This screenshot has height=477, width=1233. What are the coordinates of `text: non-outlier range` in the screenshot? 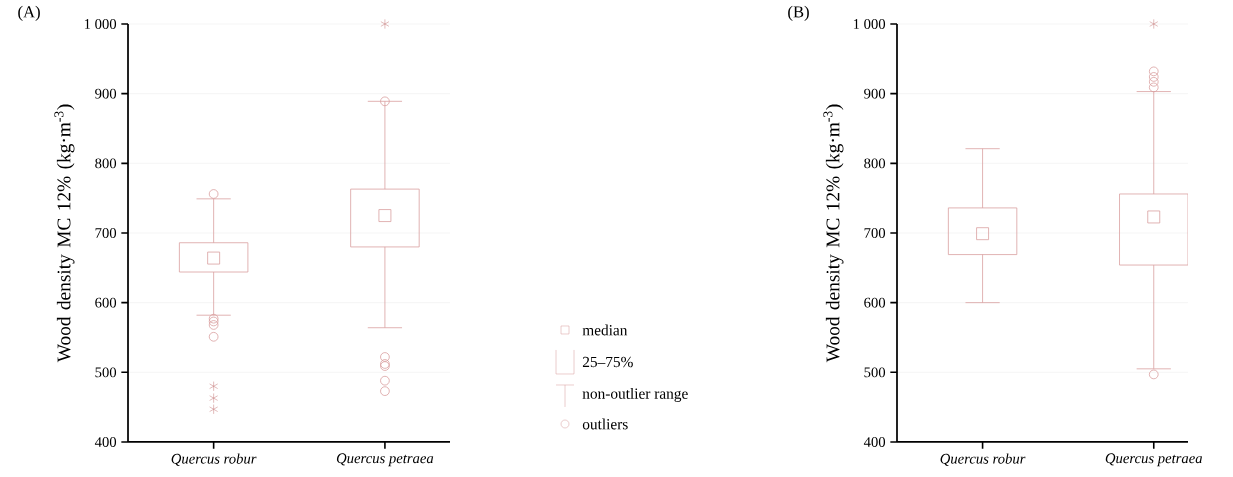 It's located at (635, 395).